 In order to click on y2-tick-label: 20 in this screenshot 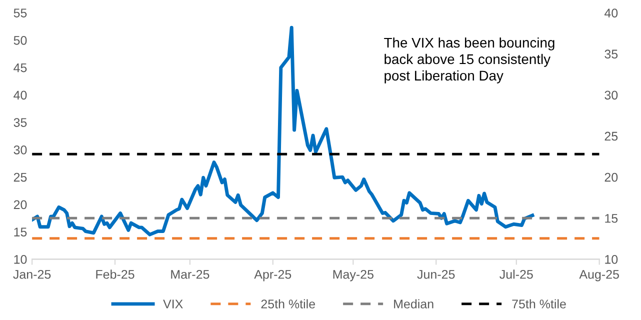, I will do `click(611, 177)`.